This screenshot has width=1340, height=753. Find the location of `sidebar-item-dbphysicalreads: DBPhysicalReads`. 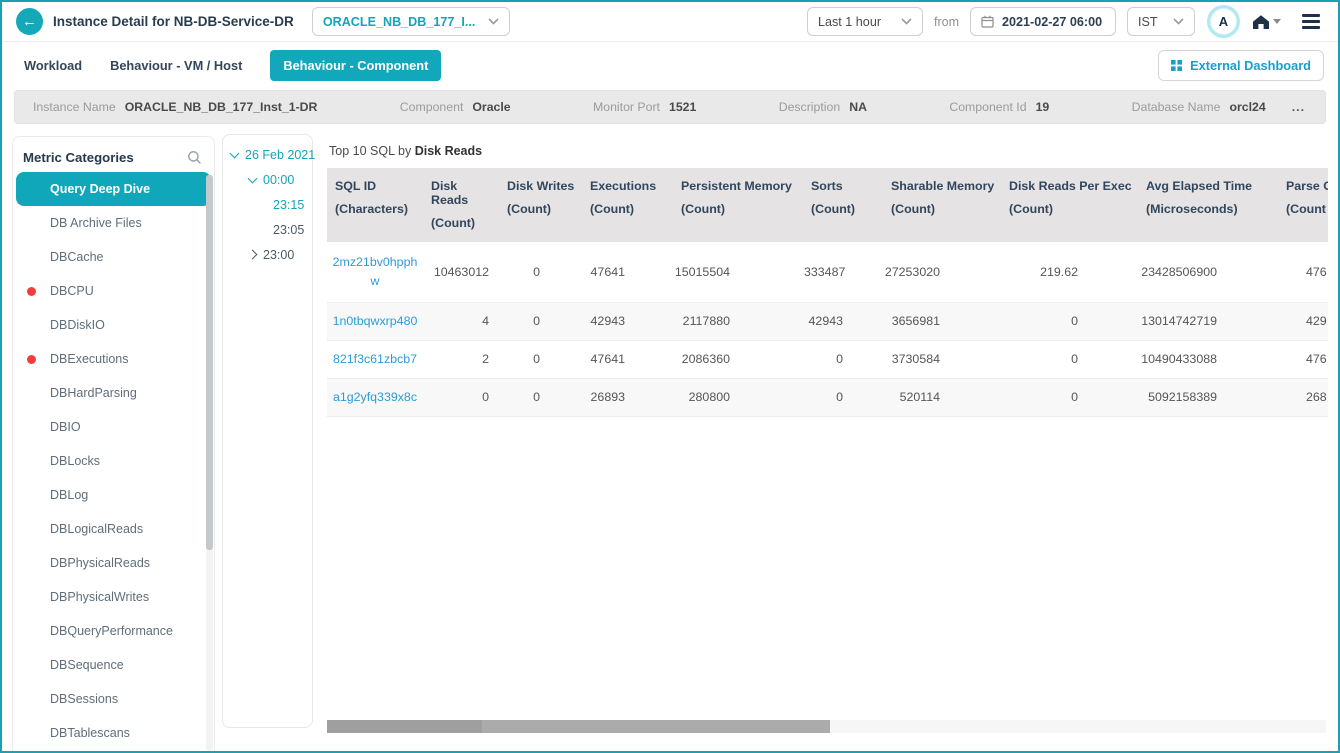

sidebar-item-dbphysicalreads: DBPhysicalReads is located at coordinates (113, 563).